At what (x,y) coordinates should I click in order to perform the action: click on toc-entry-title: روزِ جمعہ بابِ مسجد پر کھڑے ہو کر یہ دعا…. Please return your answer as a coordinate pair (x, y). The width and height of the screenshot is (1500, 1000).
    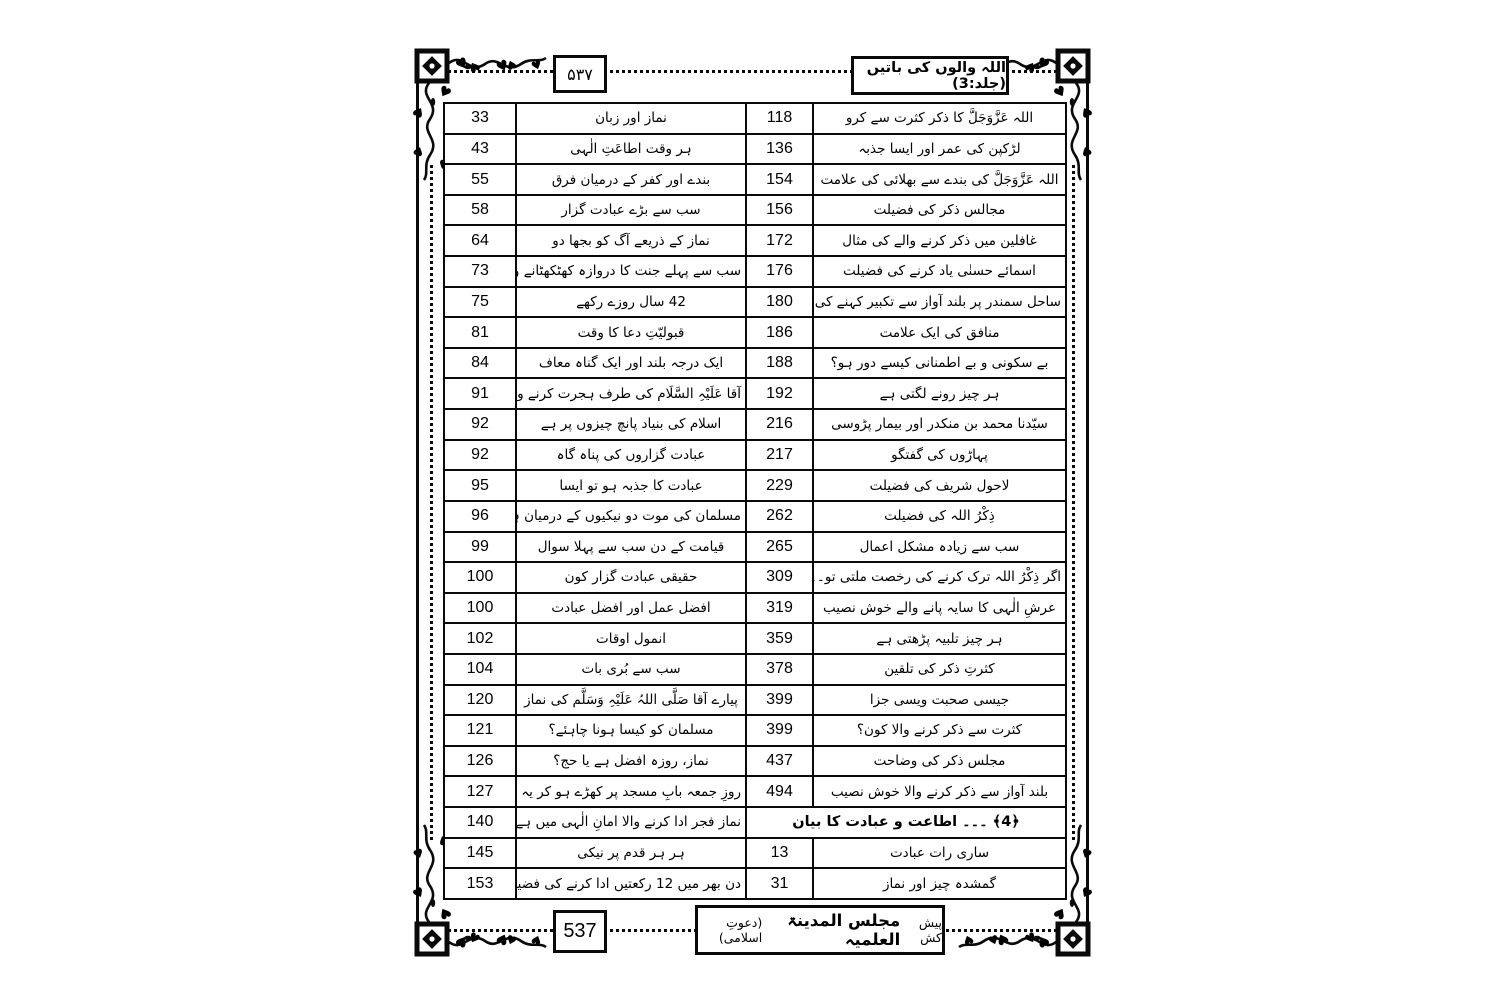
    Looking at the image, I should click on (631, 792).